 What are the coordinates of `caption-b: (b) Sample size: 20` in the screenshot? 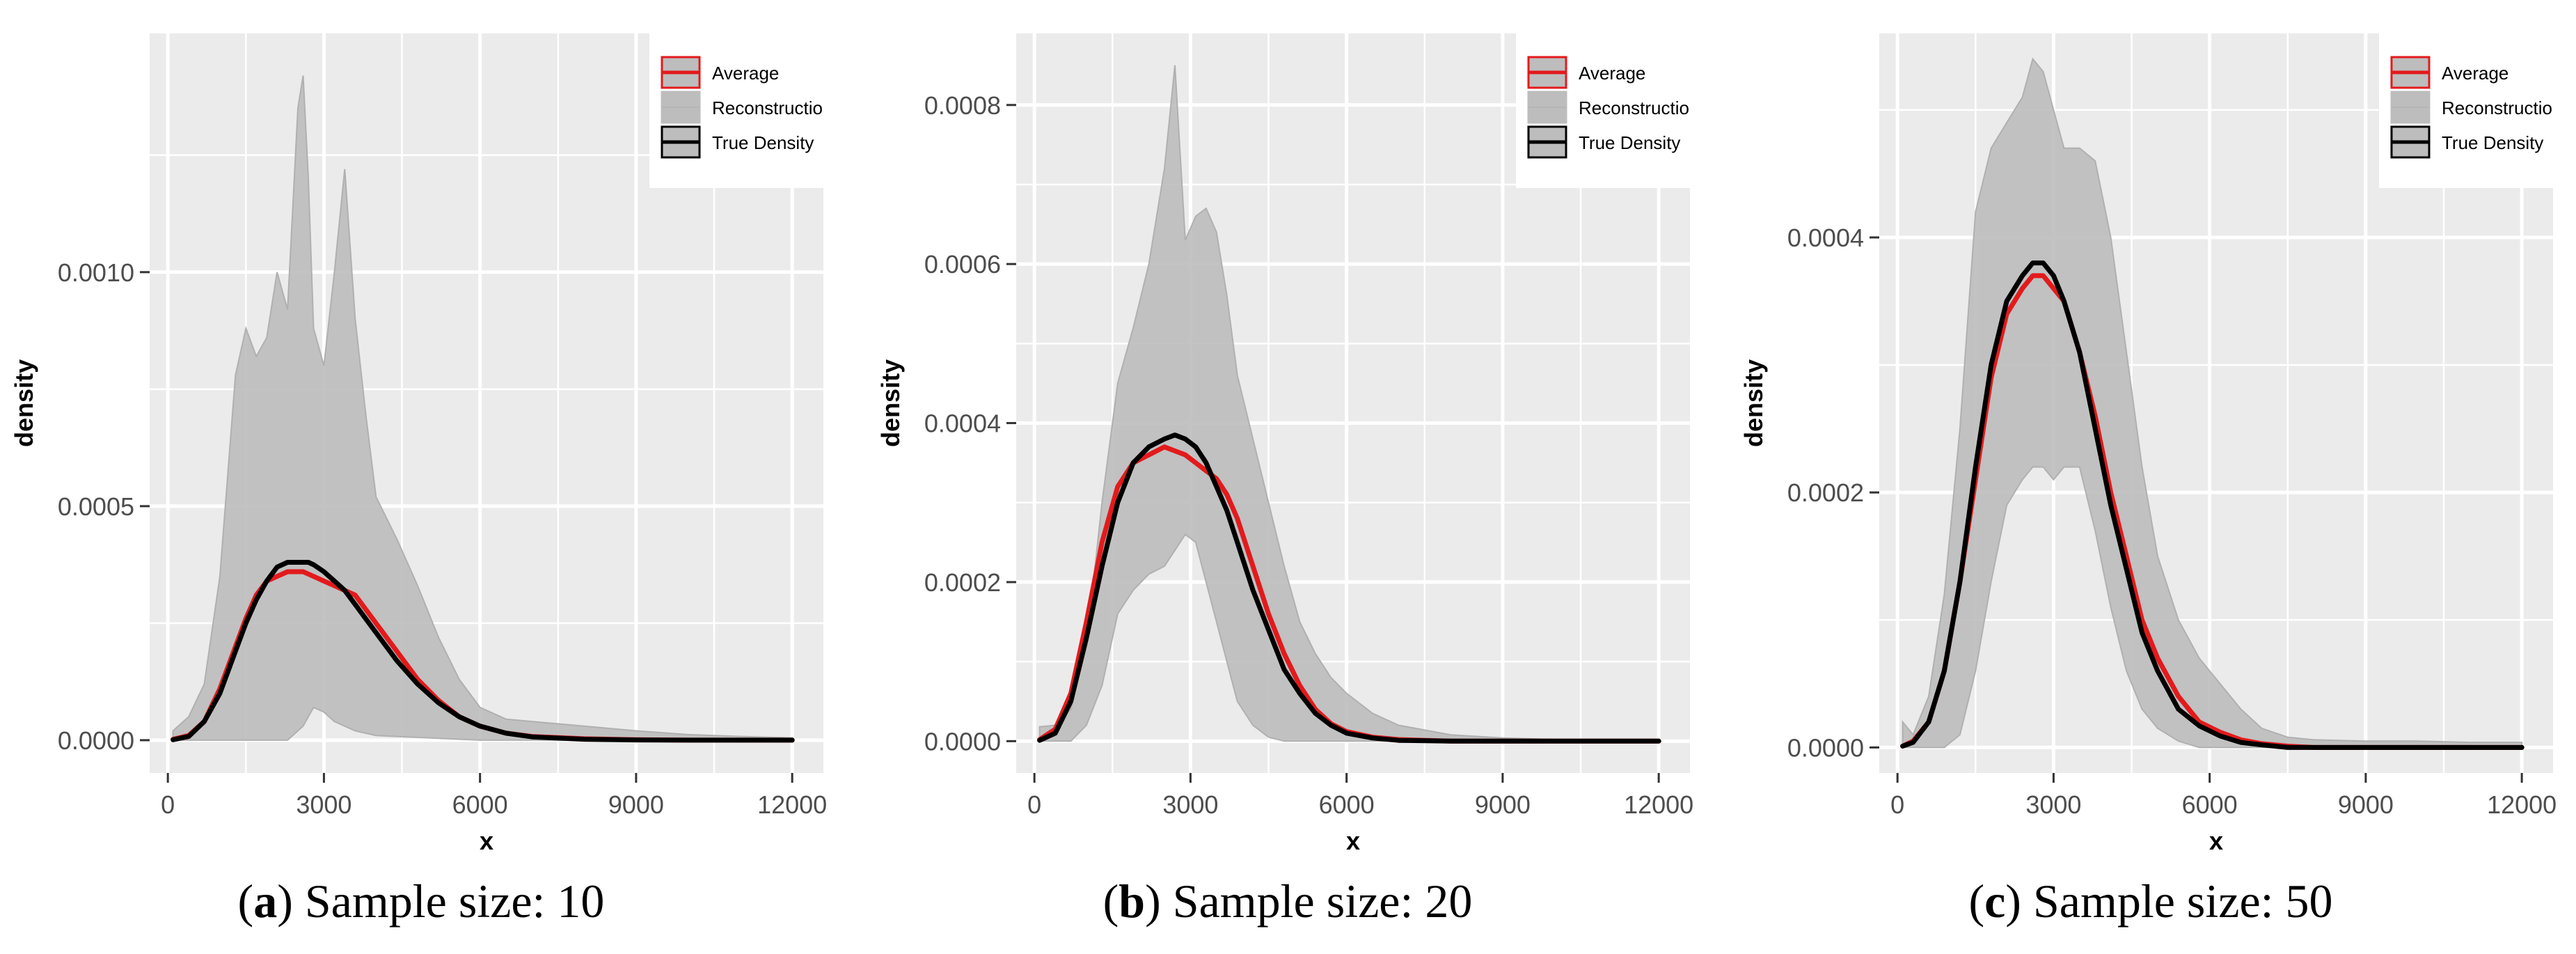 It's located at (1288, 902).